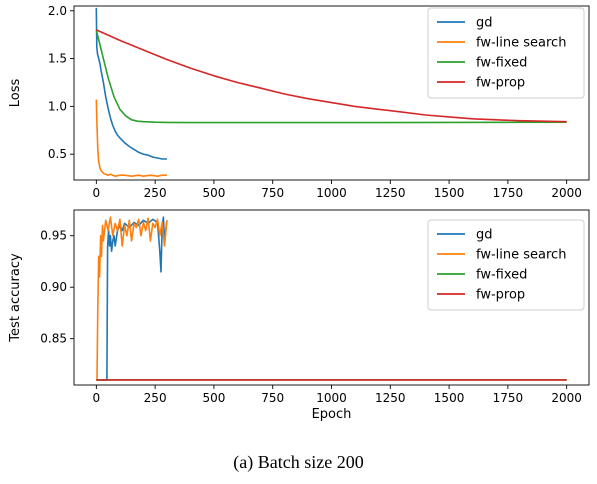  I want to click on y-tick-label: 0.90, so click(53, 287).